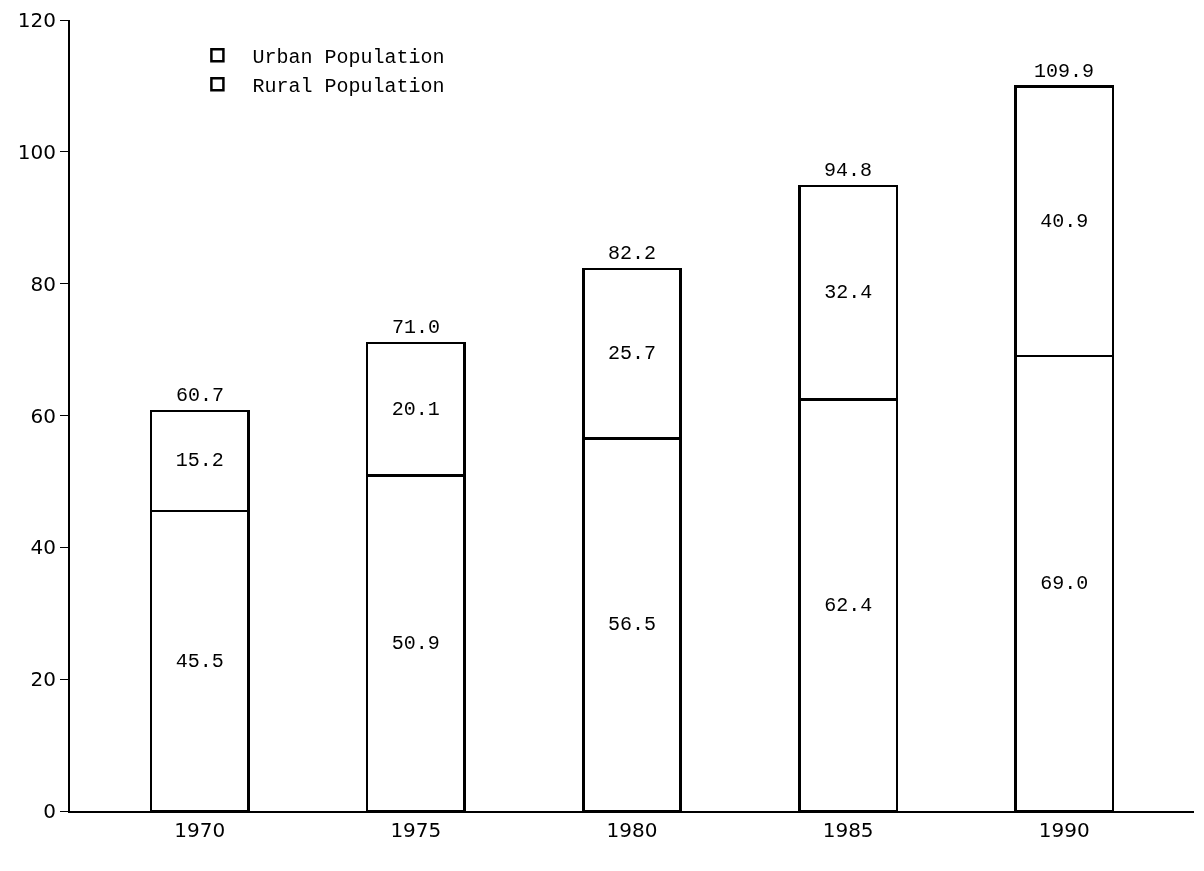  Describe the element at coordinates (43, 547) in the screenshot. I see `y-tick-label: 40` at that location.